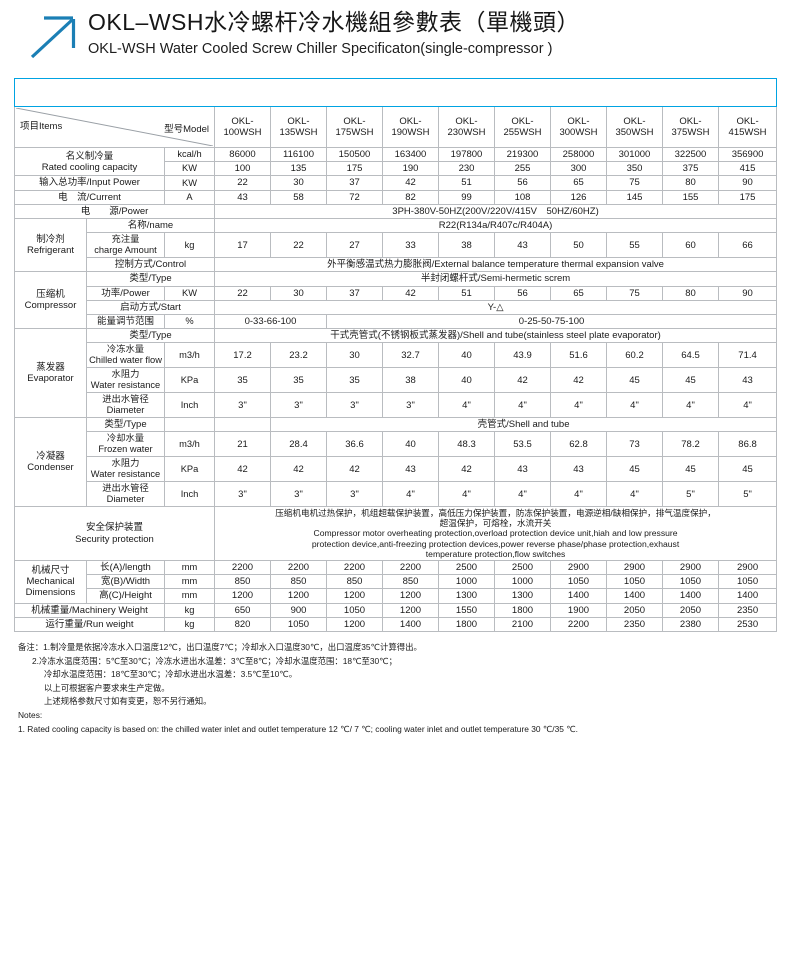 The height and width of the screenshot is (972, 790). What do you see at coordinates (89, 197) in the screenshot?
I see `current-label: 电 流/Current` at bounding box center [89, 197].